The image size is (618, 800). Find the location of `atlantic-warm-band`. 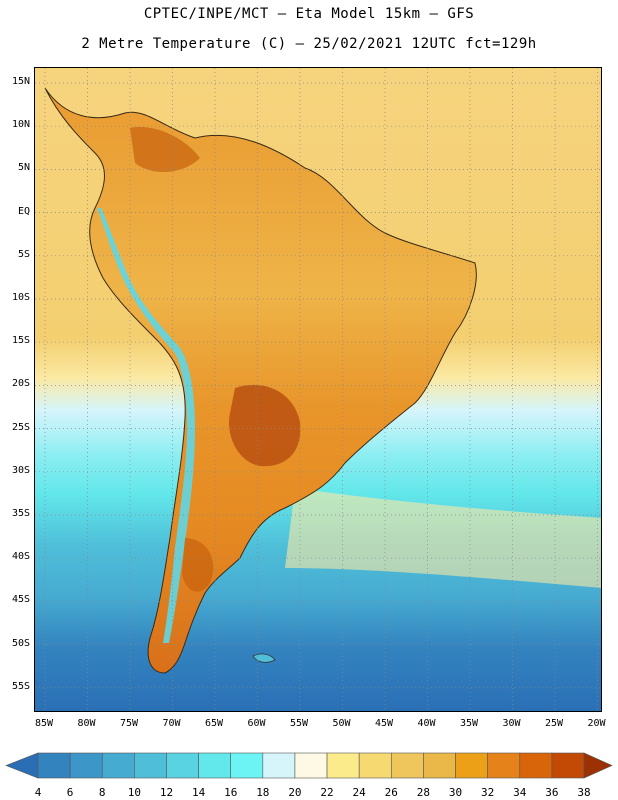

atlantic-warm-band is located at coordinates (443, 538).